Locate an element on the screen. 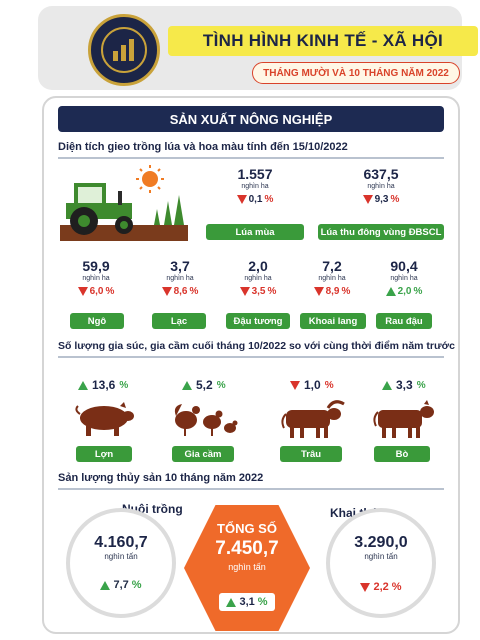 This screenshot has width=480, height=640. change-value: 3,3 is located at coordinates (404, 385).